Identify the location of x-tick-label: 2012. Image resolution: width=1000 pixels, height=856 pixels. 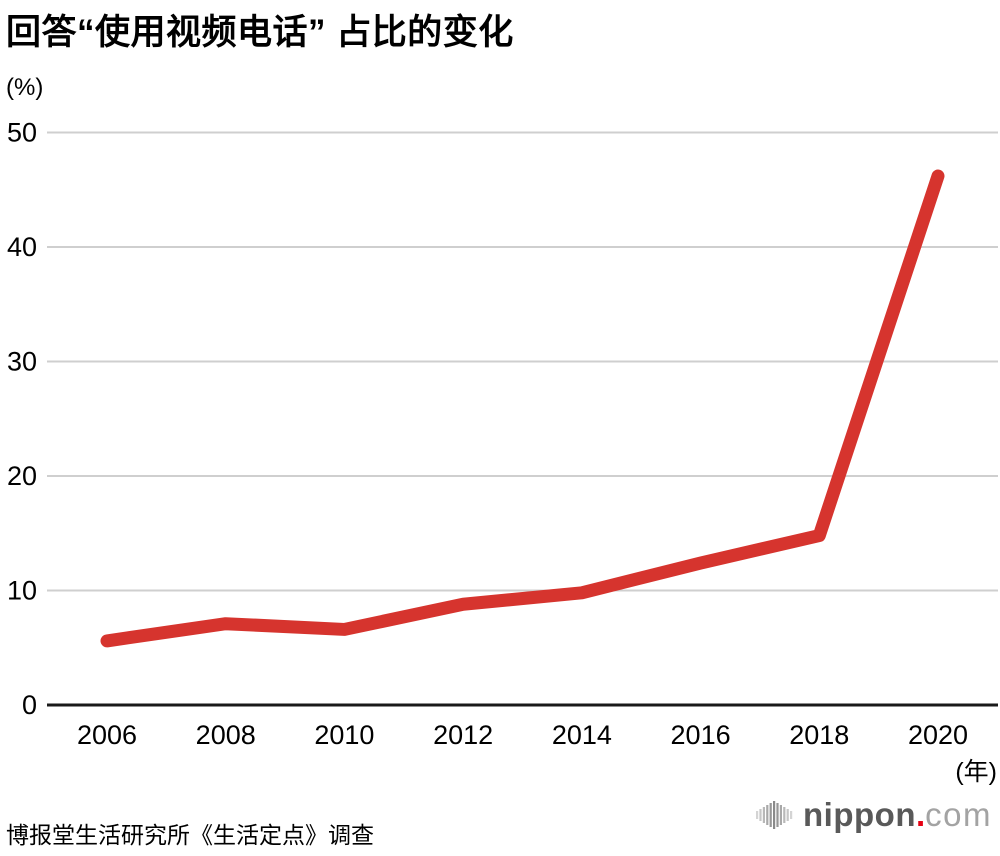
(463, 735).